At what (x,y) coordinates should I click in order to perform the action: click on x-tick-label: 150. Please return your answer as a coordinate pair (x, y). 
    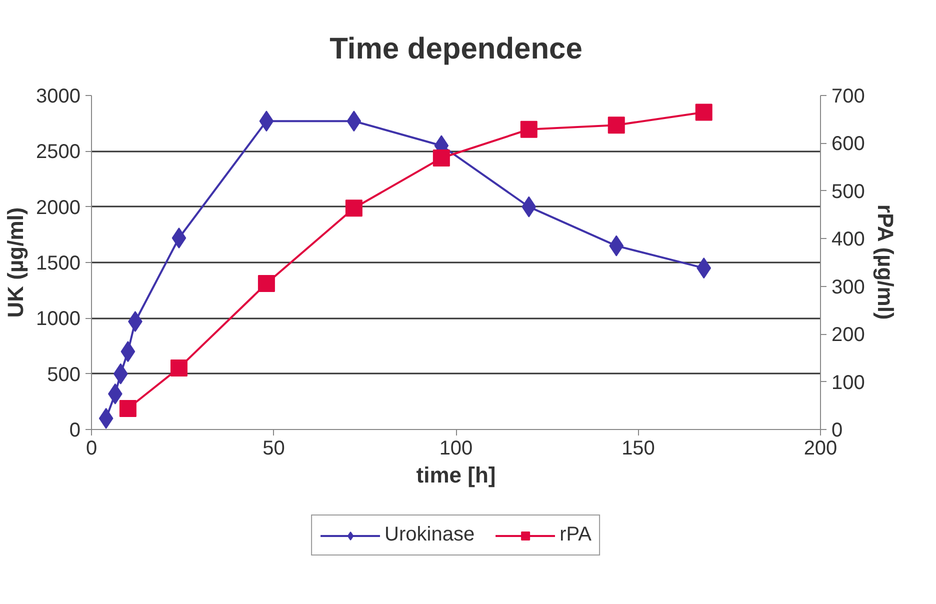
    Looking at the image, I should click on (638, 449).